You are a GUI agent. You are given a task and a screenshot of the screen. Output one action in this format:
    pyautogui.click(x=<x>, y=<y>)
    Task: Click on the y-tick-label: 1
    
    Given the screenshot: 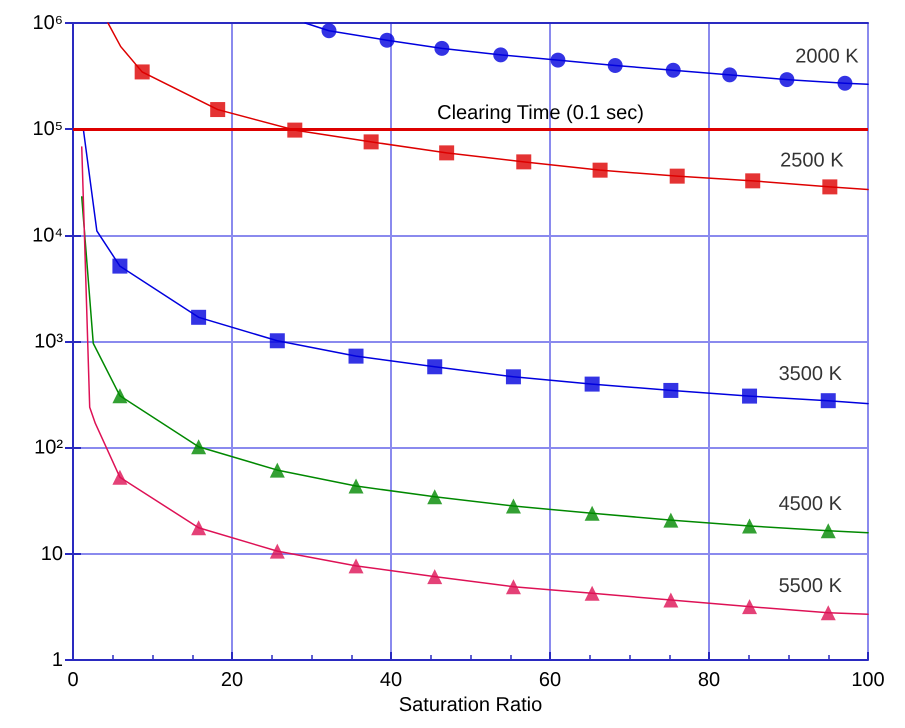 What is the action you would take?
    pyautogui.click(x=57, y=660)
    